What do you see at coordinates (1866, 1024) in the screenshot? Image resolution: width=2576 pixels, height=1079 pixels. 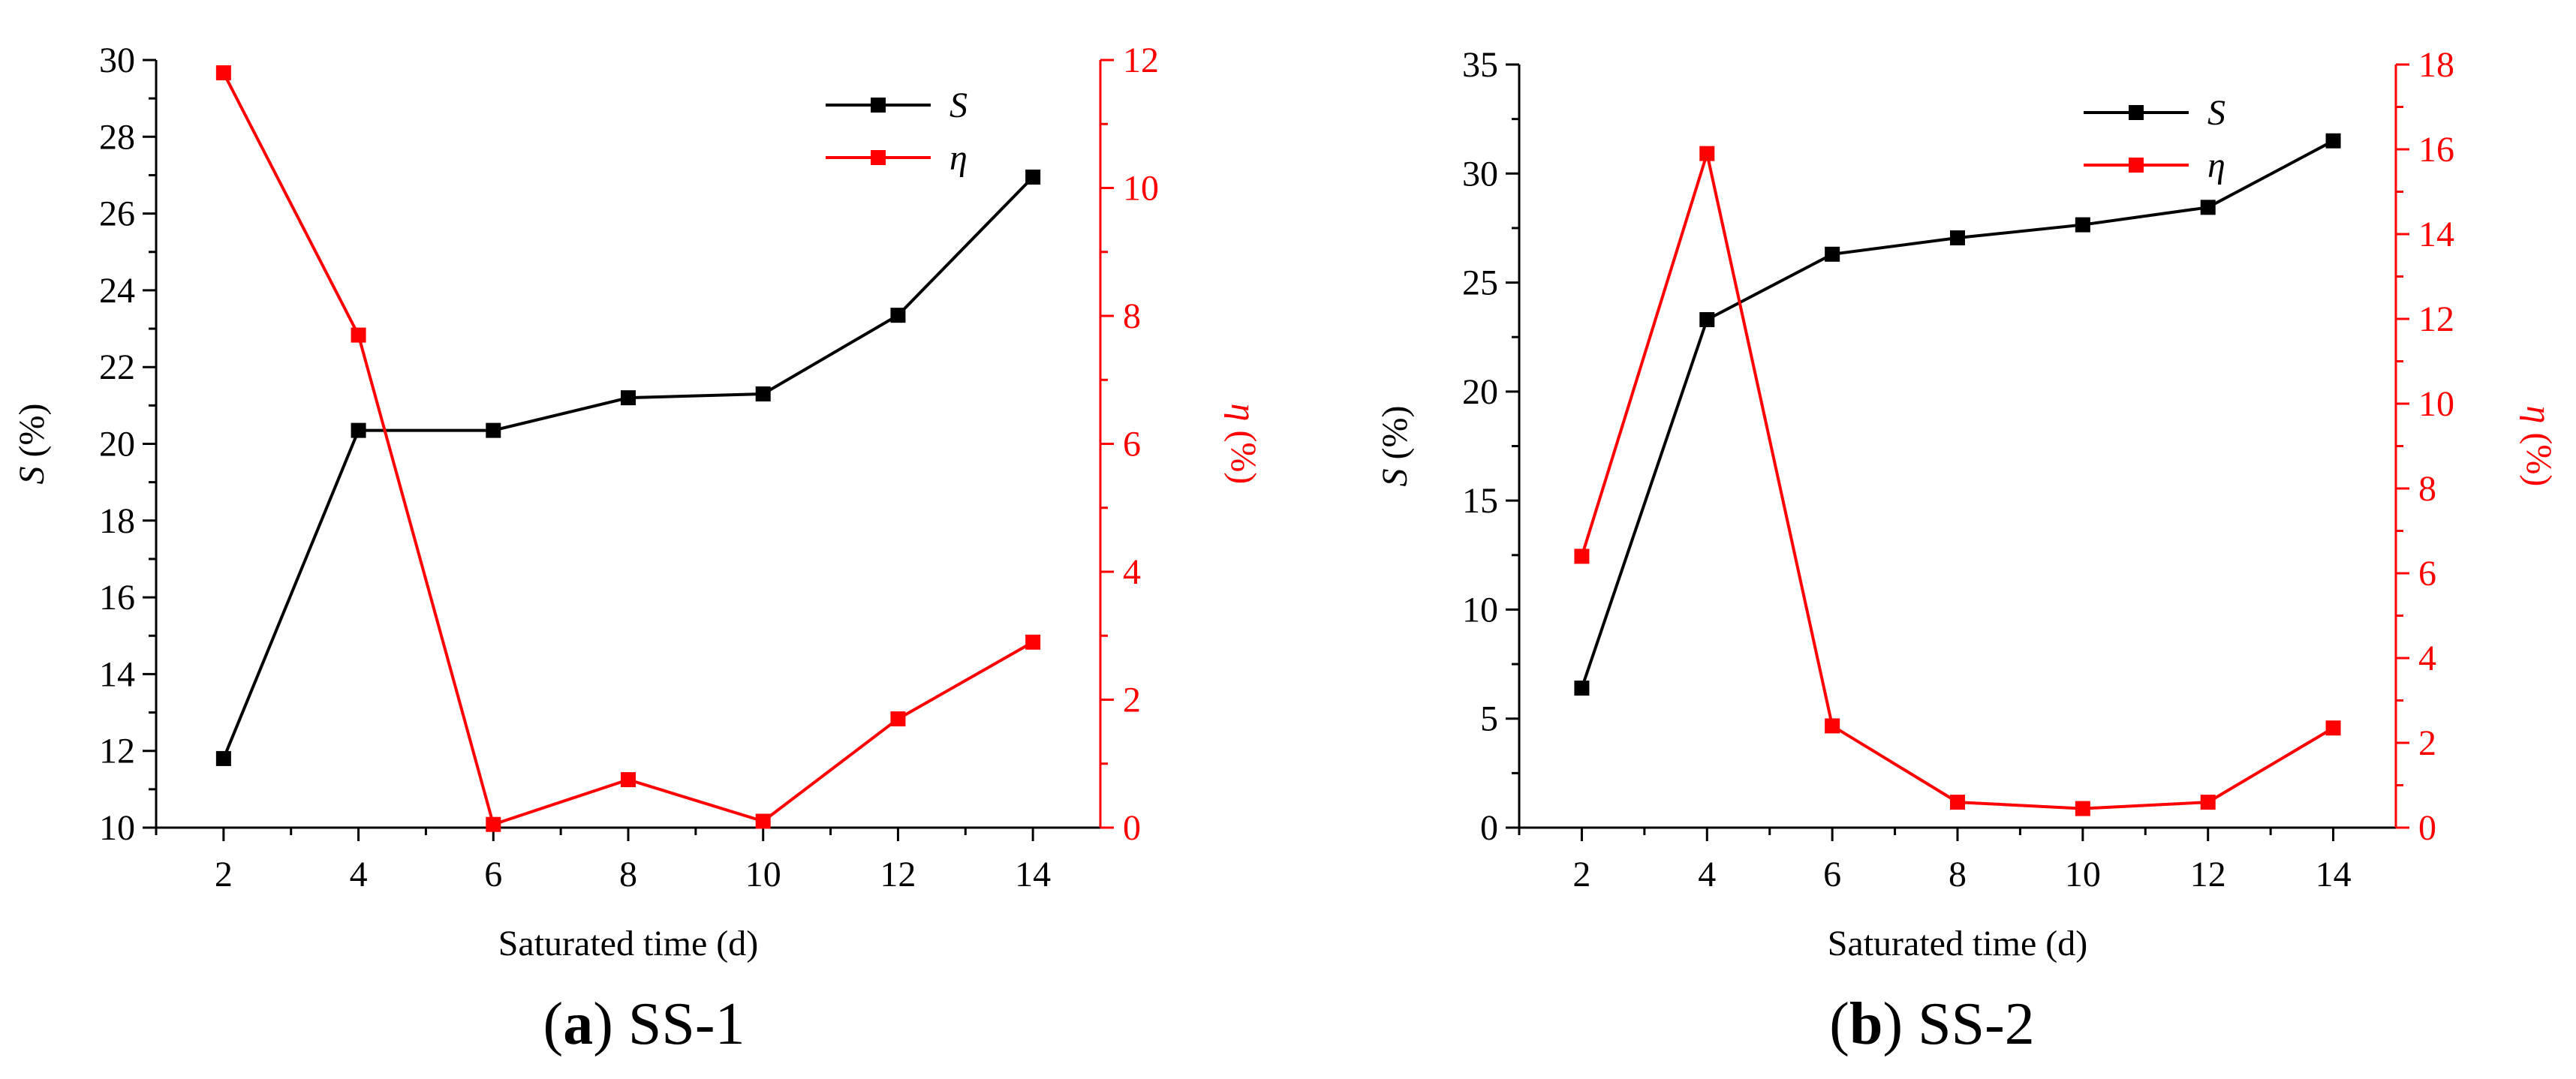 I see `caption-b-letter: b` at bounding box center [1866, 1024].